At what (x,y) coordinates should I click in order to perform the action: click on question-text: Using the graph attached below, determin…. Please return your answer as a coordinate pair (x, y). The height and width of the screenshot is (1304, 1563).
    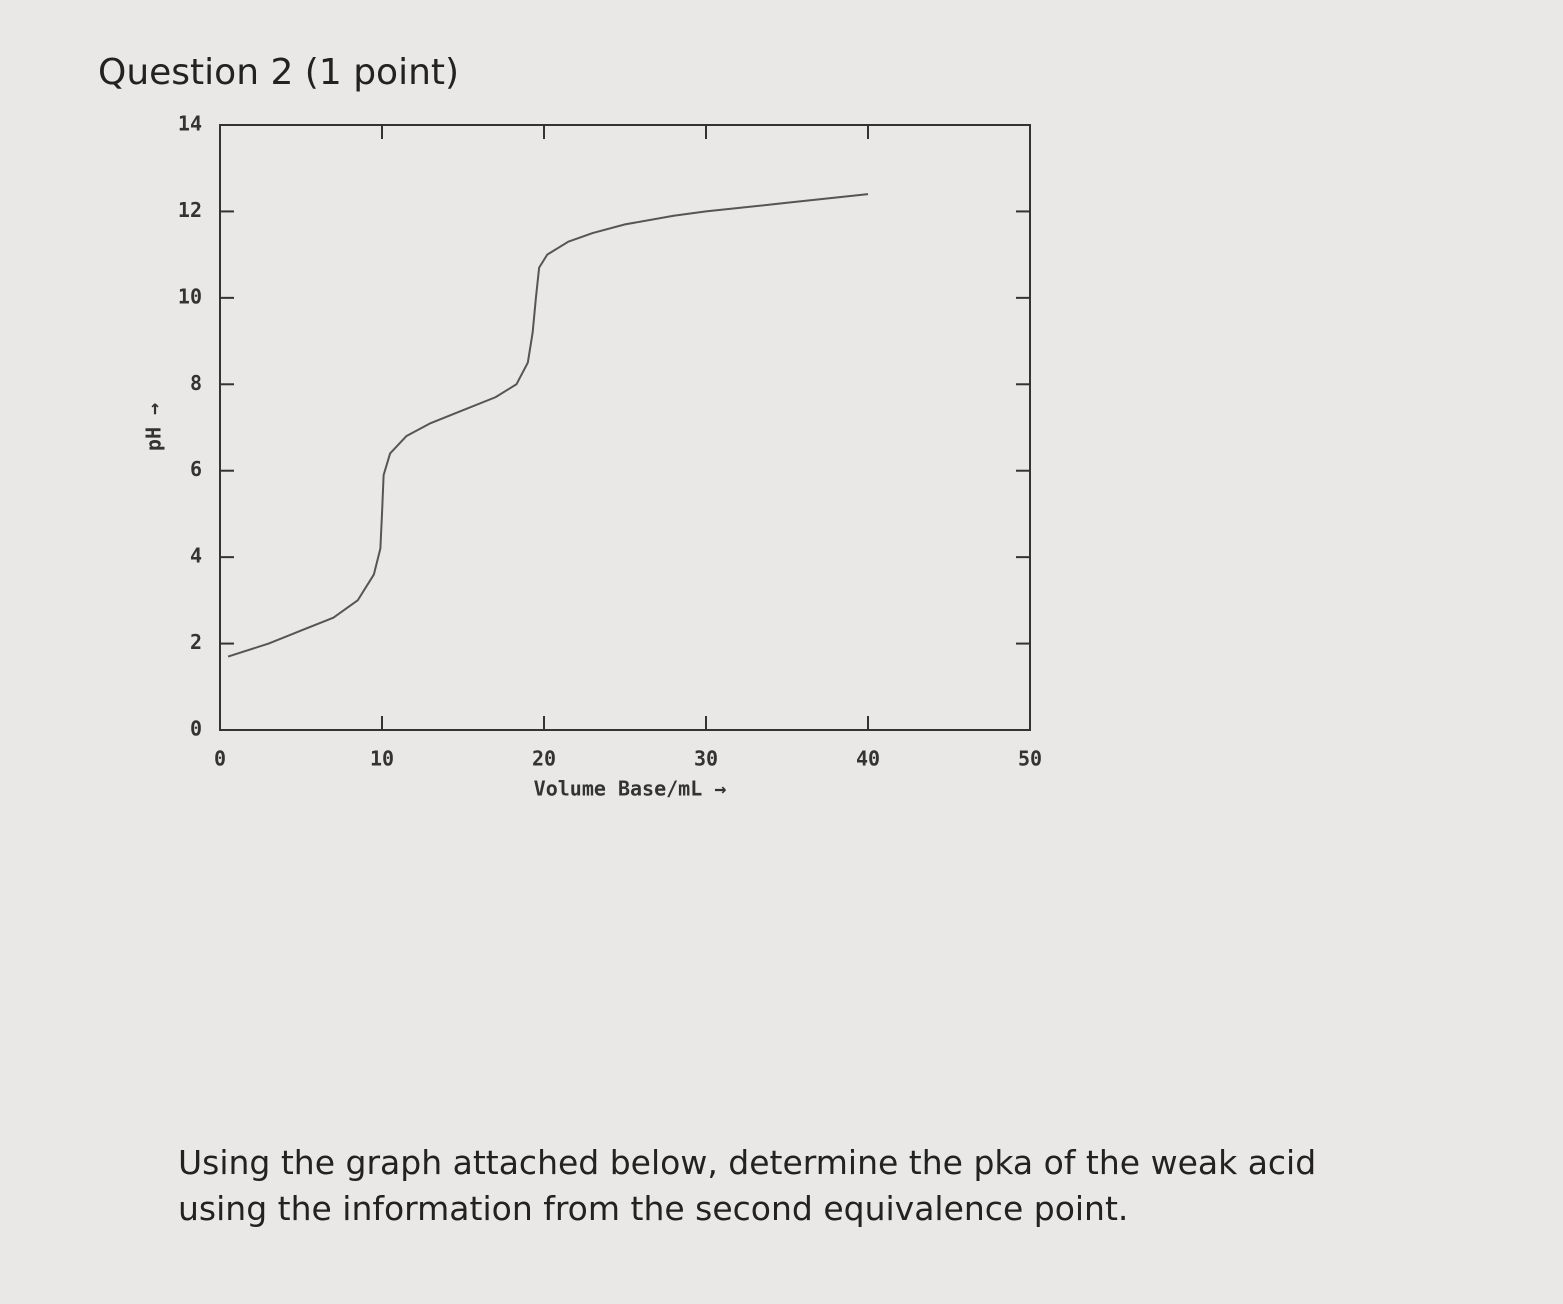
    Looking at the image, I should click on (747, 1185).